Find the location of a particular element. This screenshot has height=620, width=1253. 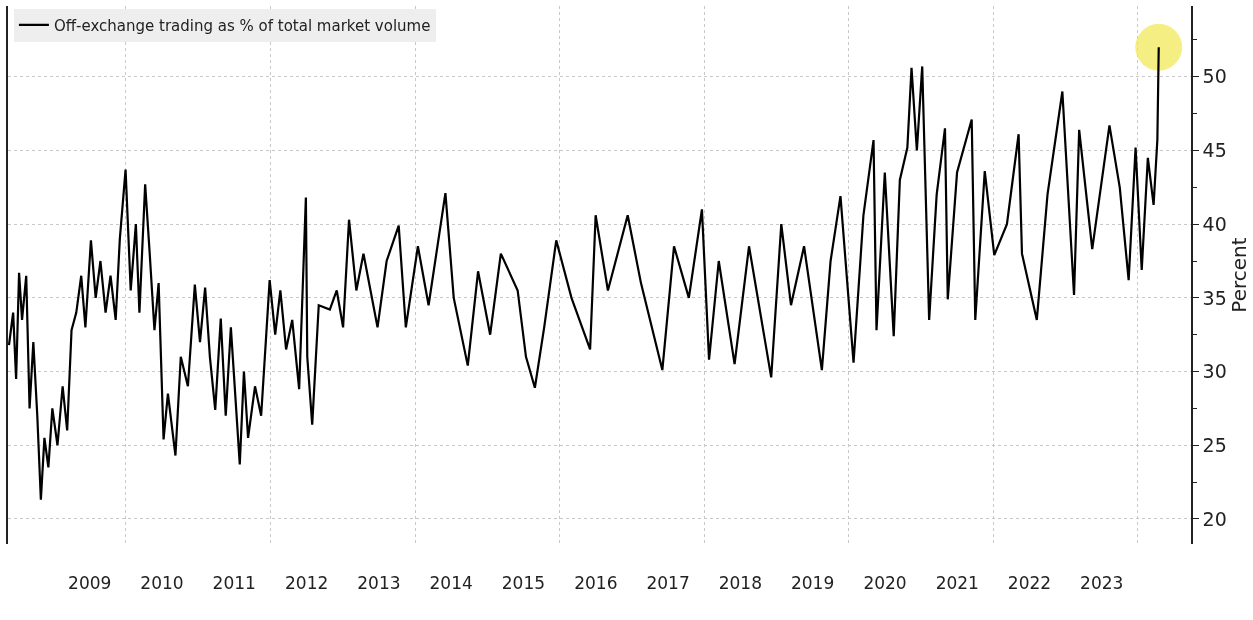

x-tick-label: 2020 is located at coordinates (885, 583).